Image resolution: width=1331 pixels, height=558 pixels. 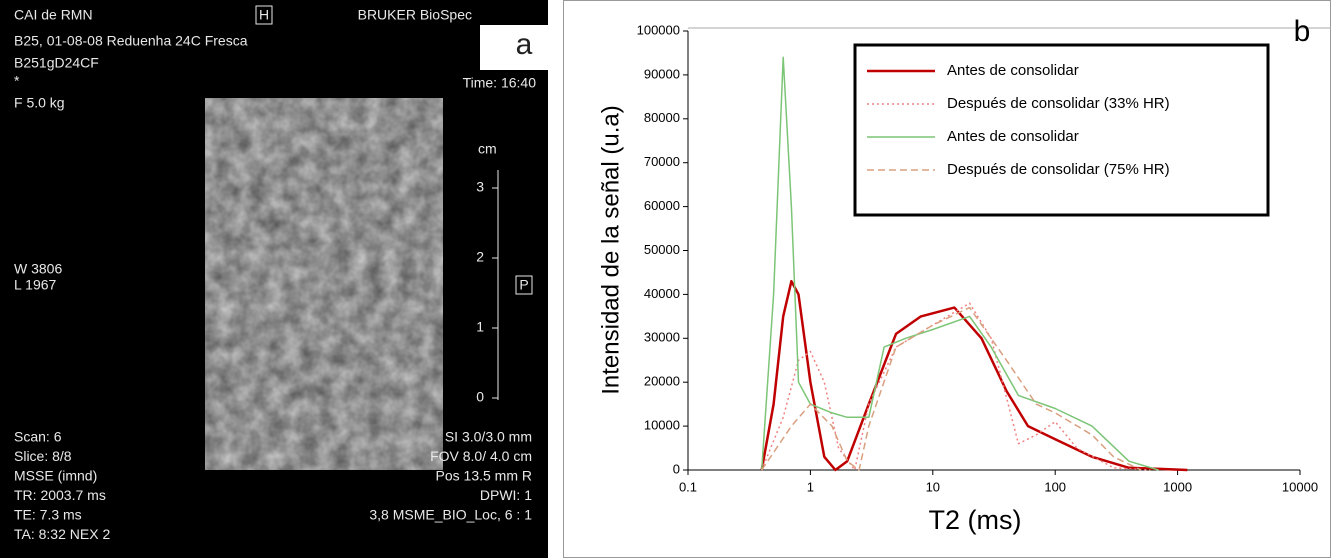 I want to click on force: F 5.0 kg, so click(x=39, y=103).